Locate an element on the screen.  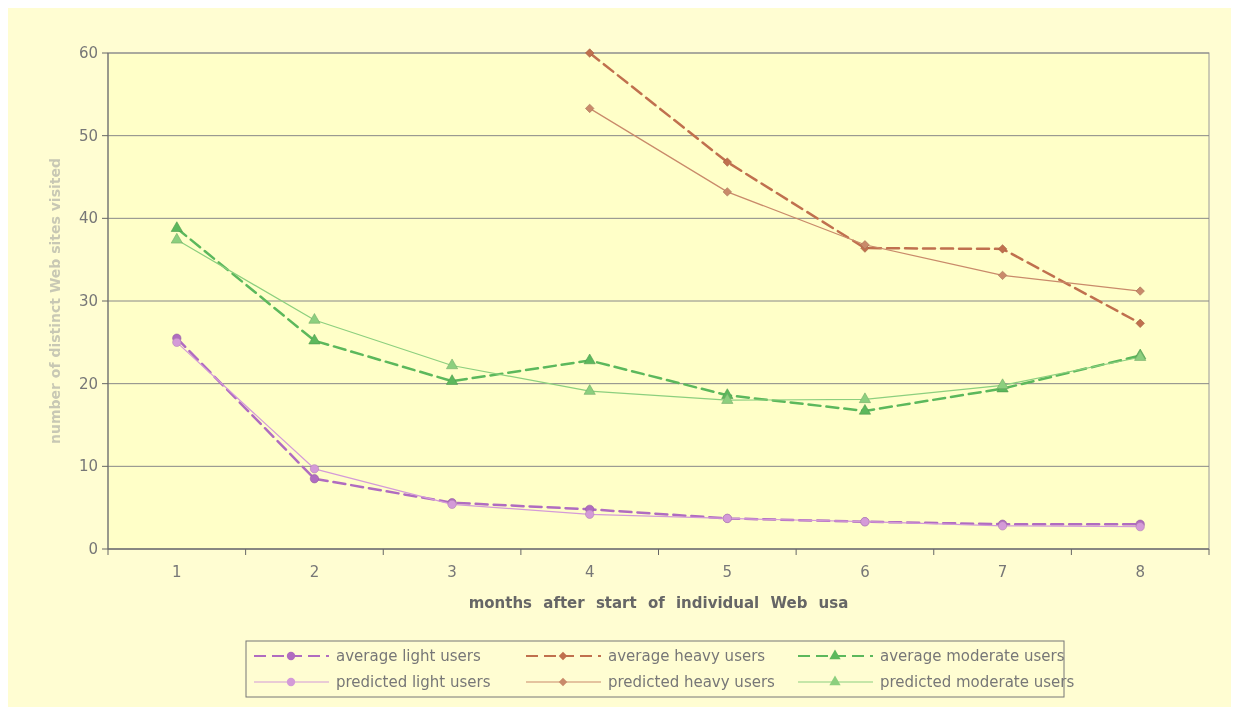
x-tick-label: 1 is located at coordinates (177, 572).